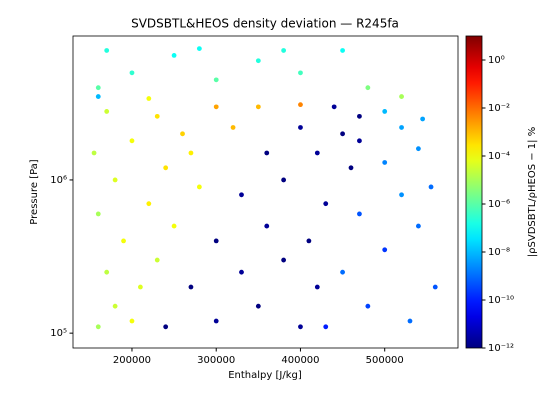 The width and height of the screenshot is (560, 400). What do you see at coordinates (265, 375) in the screenshot?
I see `x-axis-label: Enthalpy [J/kg]` at bounding box center [265, 375].